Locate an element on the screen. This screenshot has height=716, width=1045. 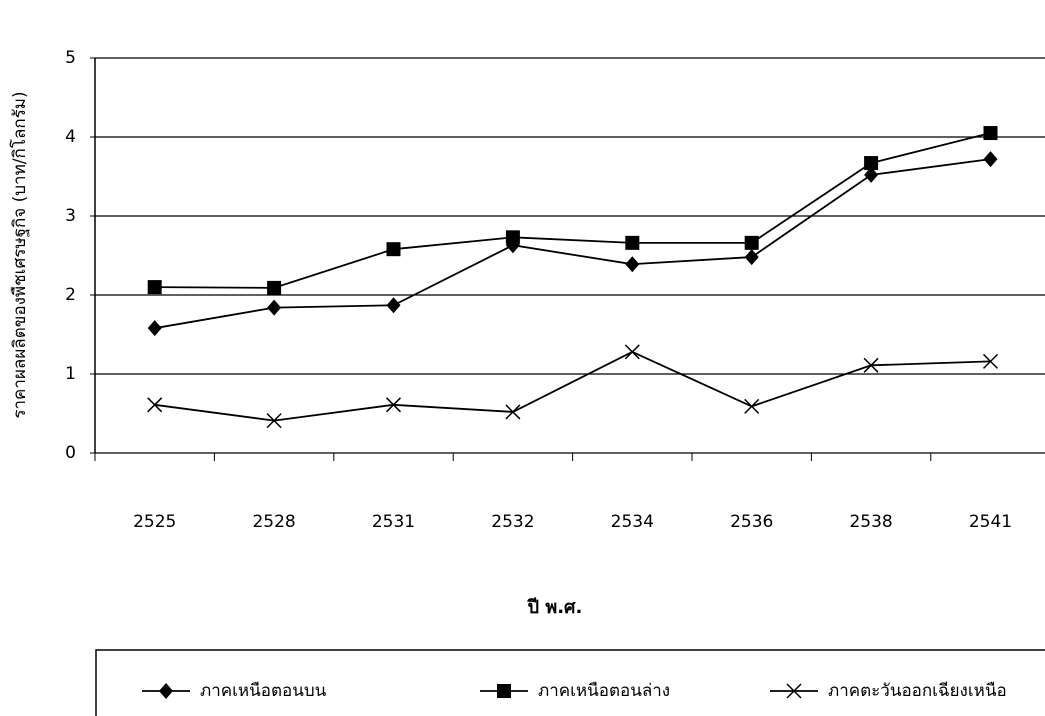
y-tick-label: 1 is located at coordinates (70, 374).